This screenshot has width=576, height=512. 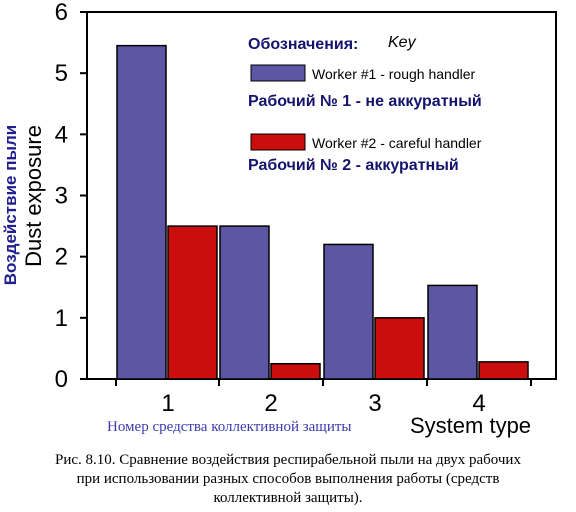 What do you see at coordinates (353, 165) in the screenshot?
I see `legend-label-worker-2-ru: Рабочий № 2 - аккуратный` at bounding box center [353, 165].